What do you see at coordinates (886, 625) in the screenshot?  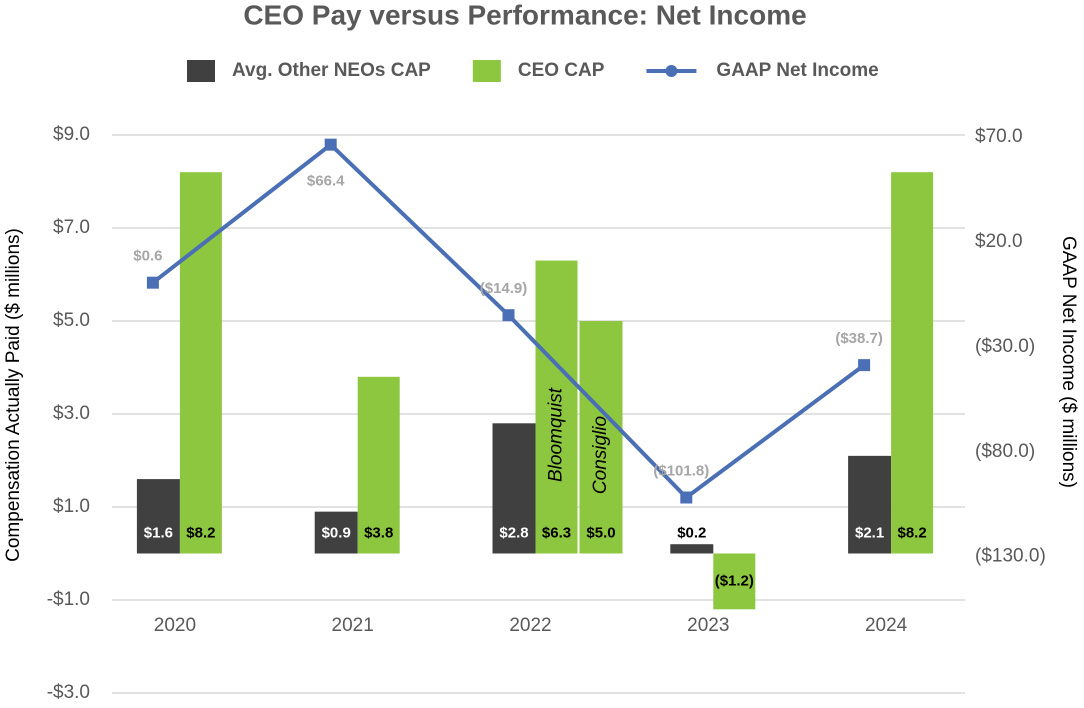 I see `x-tick-label: 2024` at bounding box center [886, 625].